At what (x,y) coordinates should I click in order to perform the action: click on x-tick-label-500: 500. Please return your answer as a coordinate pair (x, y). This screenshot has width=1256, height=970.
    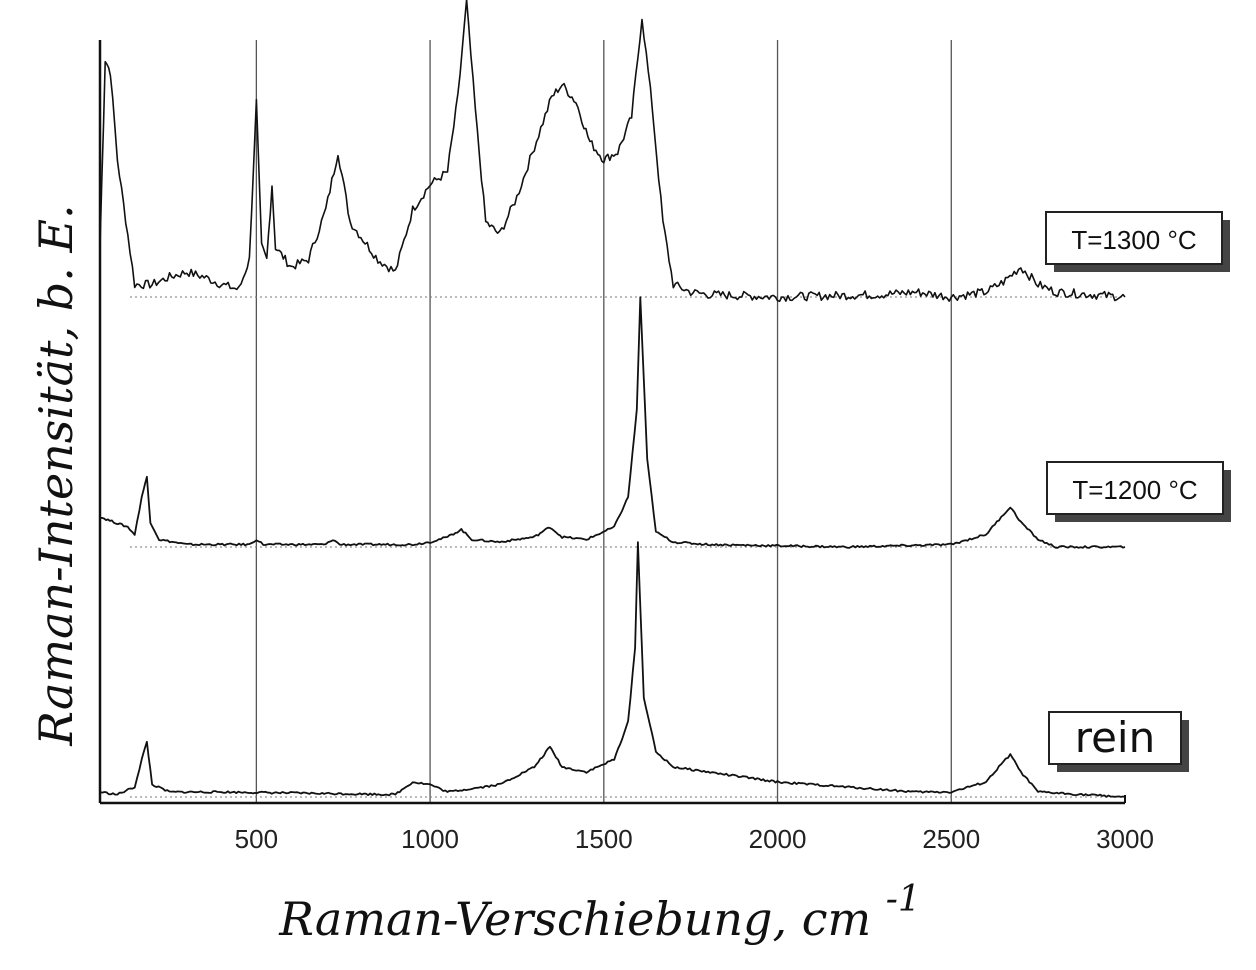
    Looking at the image, I should click on (256, 839).